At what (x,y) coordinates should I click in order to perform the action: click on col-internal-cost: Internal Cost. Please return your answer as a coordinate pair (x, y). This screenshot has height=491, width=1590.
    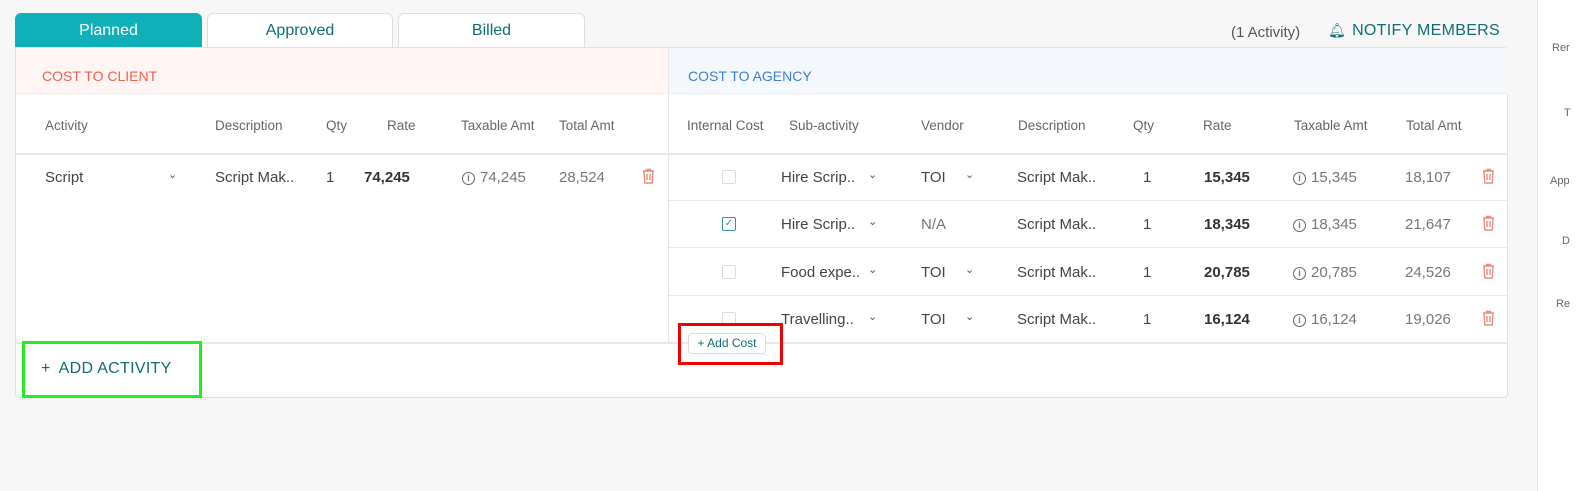
    Looking at the image, I should click on (725, 125).